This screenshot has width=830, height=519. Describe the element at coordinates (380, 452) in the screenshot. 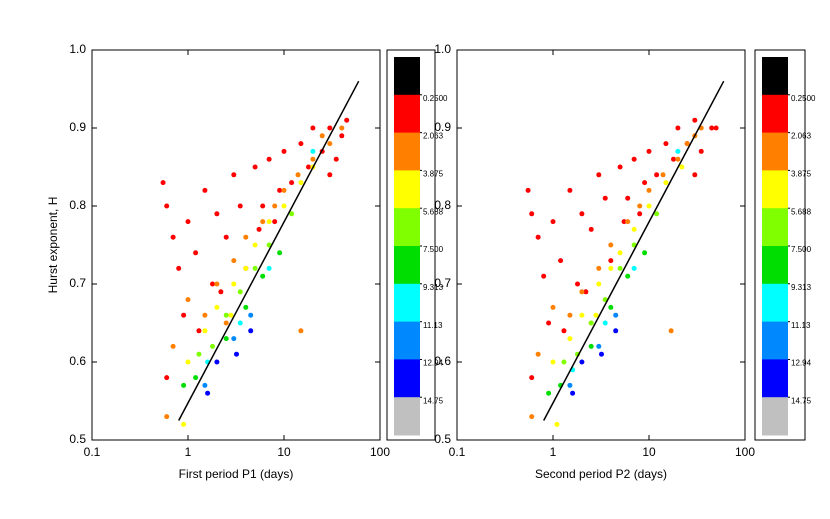

I see `x-tick-label: 100` at that location.